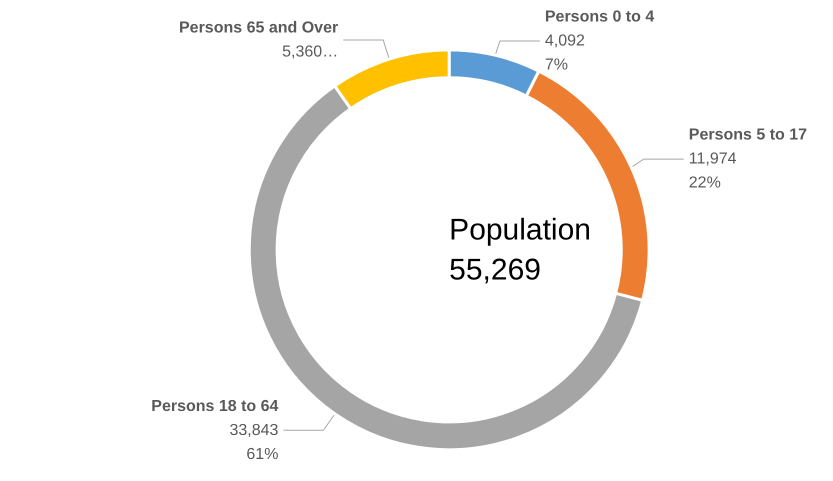 This screenshot has width=833, height=481. What do you see at coordinates (748, 135) in the screenshot?
I see `slice-label: Persons 5 to 17` at bounding box center [748, 135].